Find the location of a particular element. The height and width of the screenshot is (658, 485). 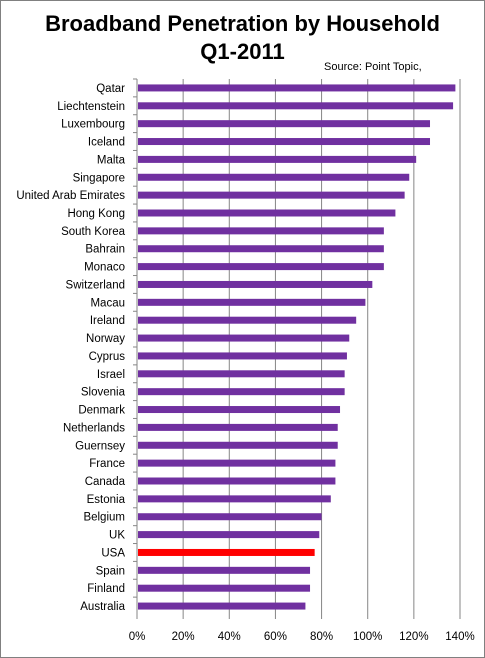

category-label: France is located at coordinates (107, 464).